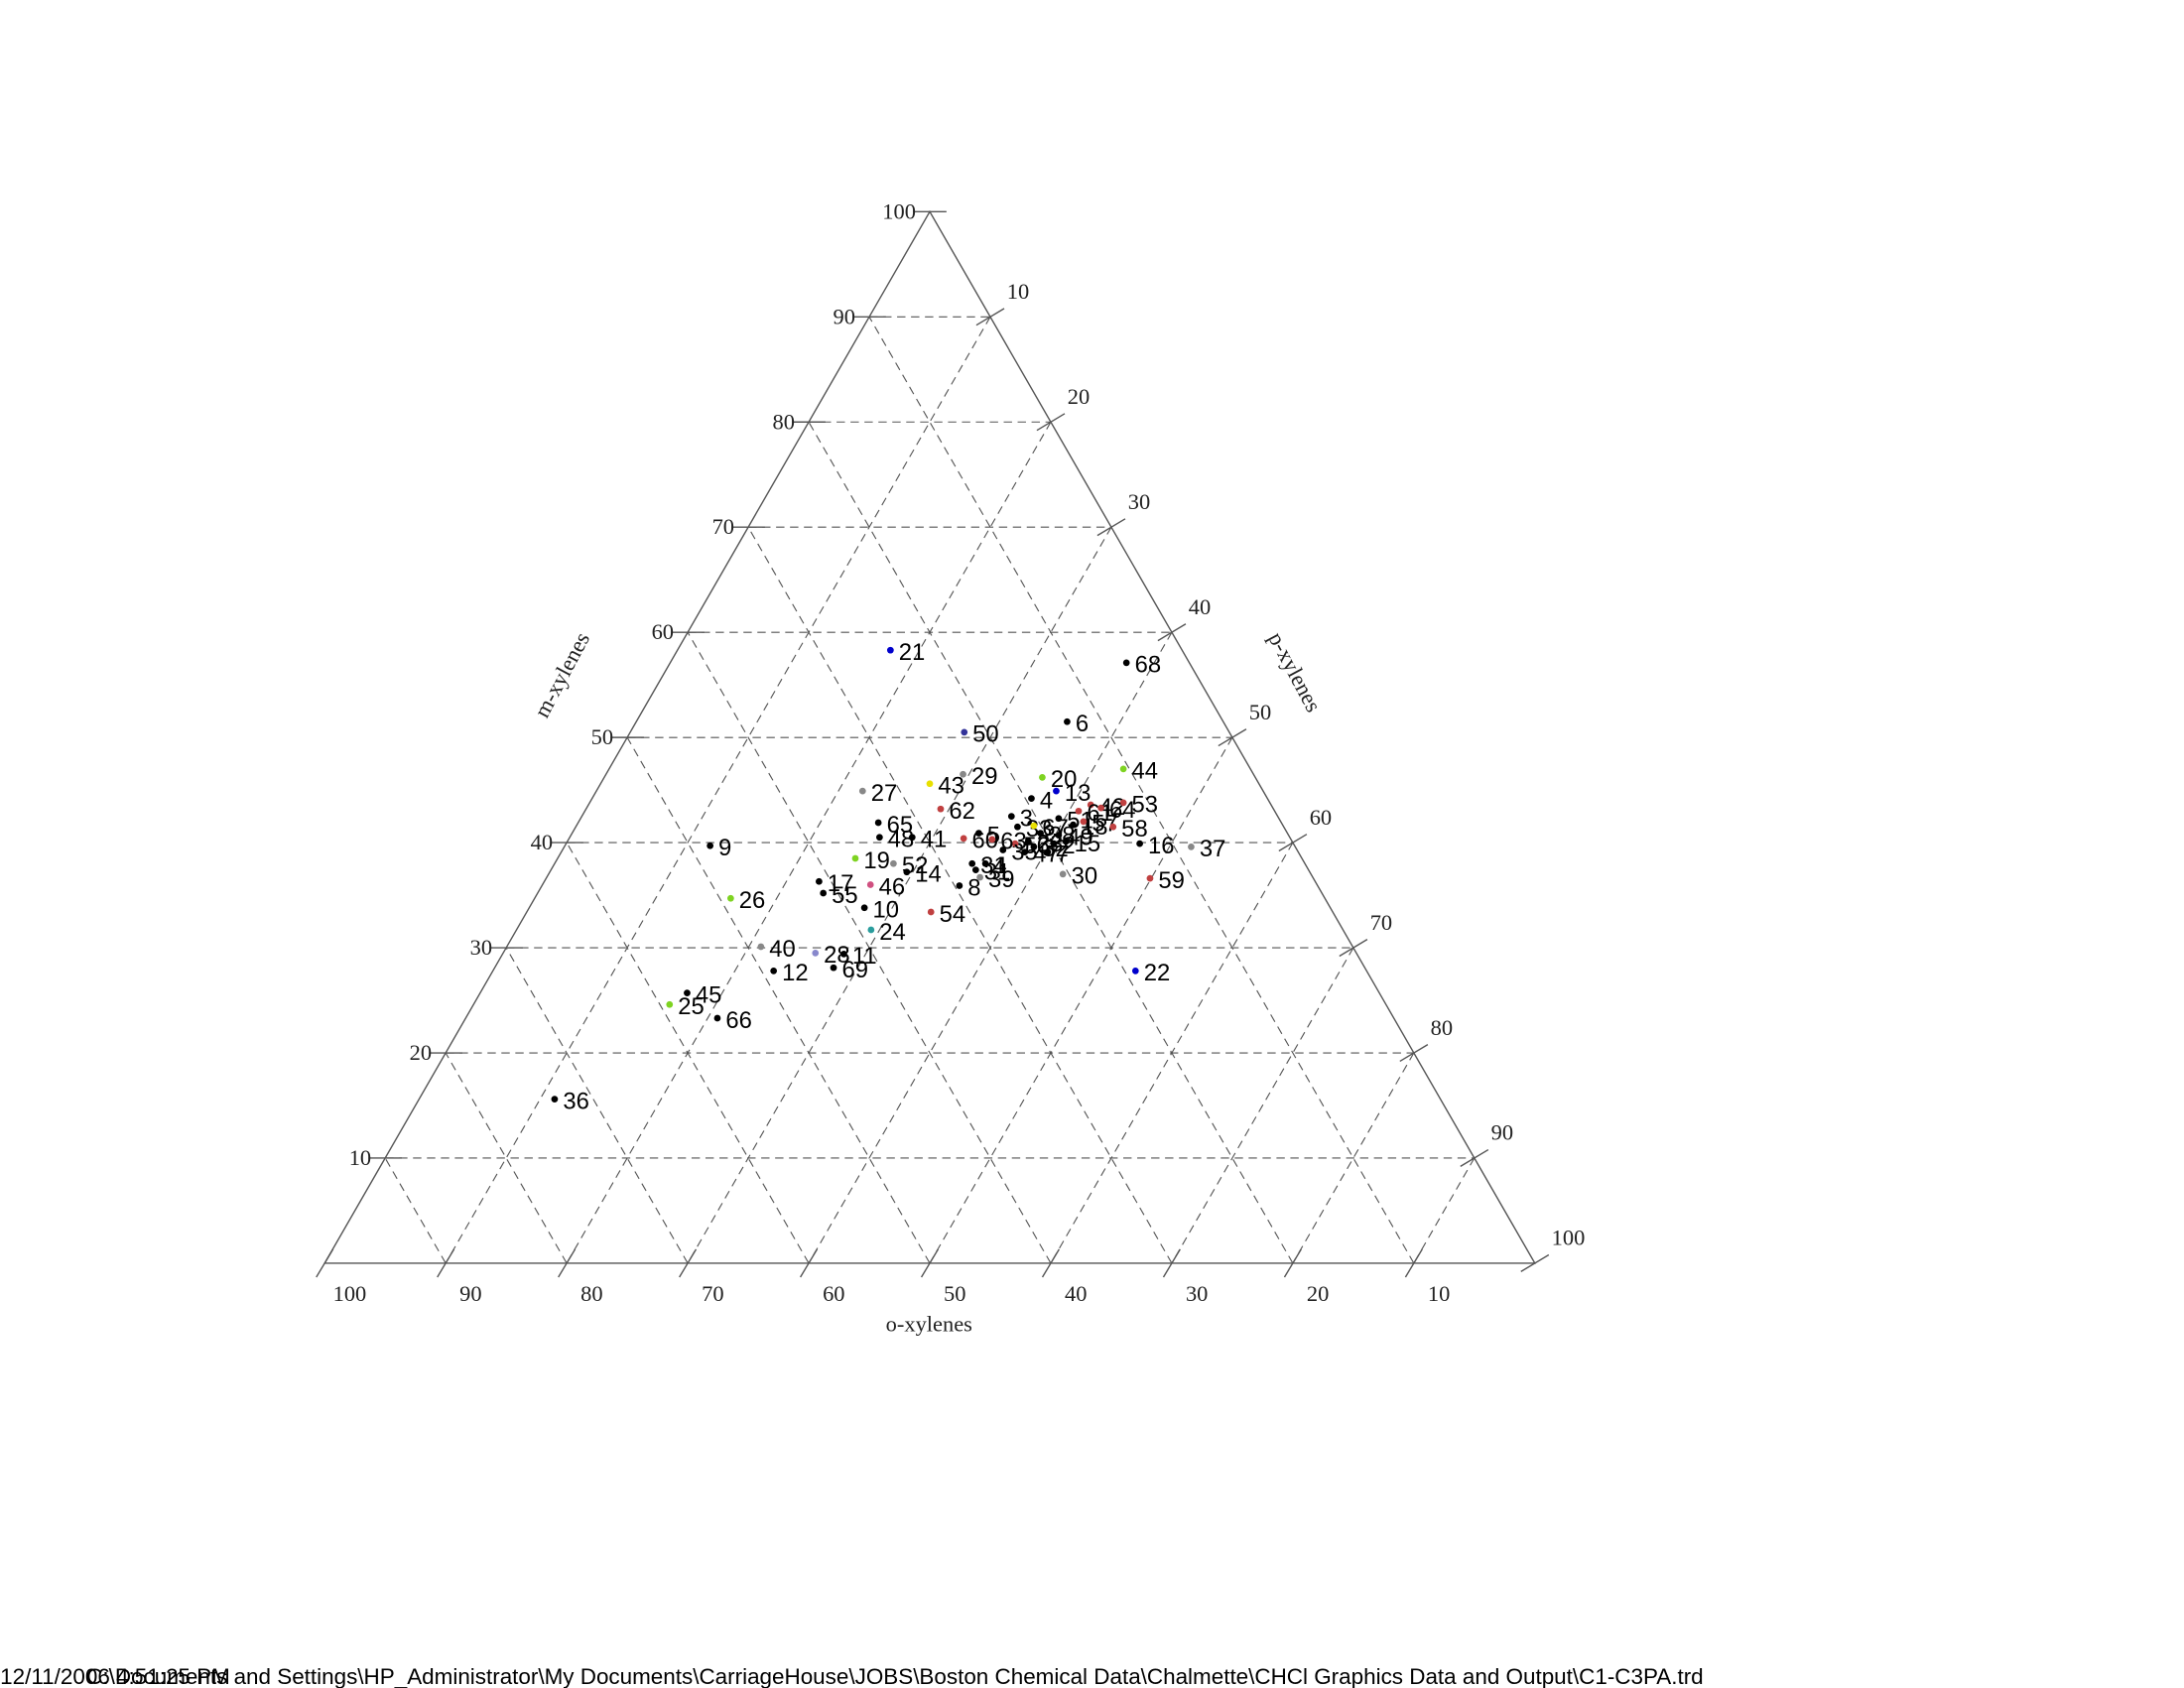  What do you see at coordinates (1046, 800) in the screenshot?
I see `point-label: 4` at bounding box center [1046, 800].